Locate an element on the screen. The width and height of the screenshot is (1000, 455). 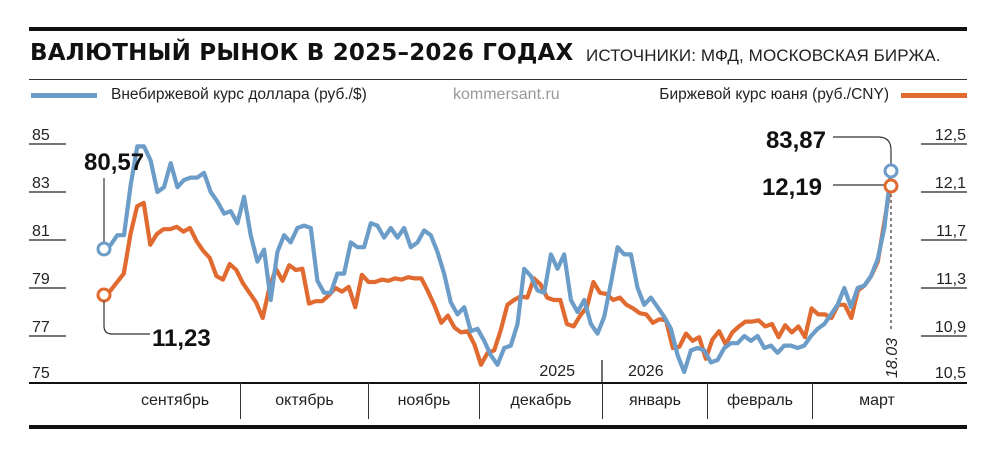
end-callouts: 83,87 12,19 is located at coordinates (830, 164).